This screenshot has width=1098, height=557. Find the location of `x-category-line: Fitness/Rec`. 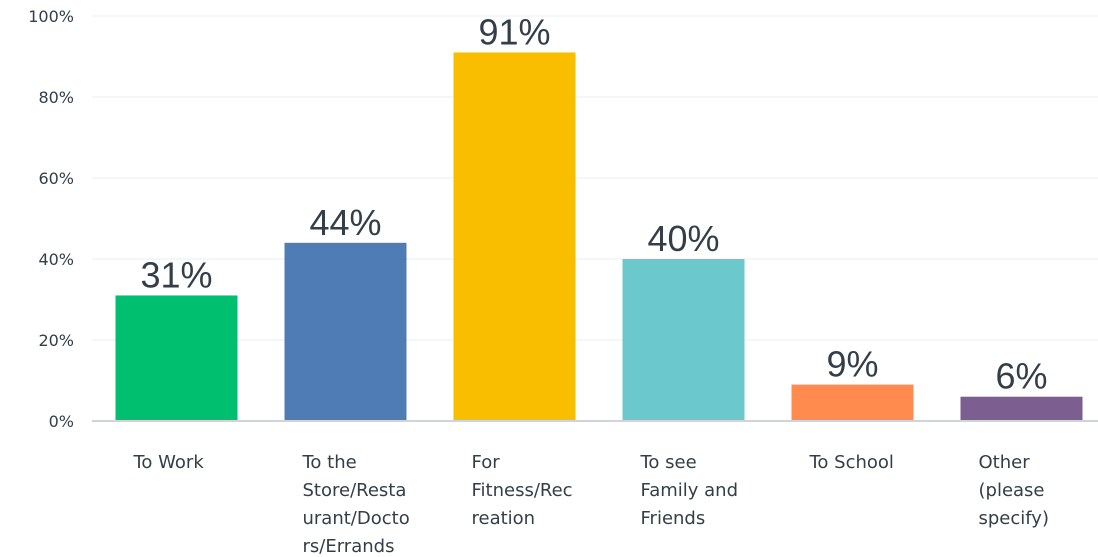

x-category-line: Fitness/Rec is located at coordinates (522, 490).